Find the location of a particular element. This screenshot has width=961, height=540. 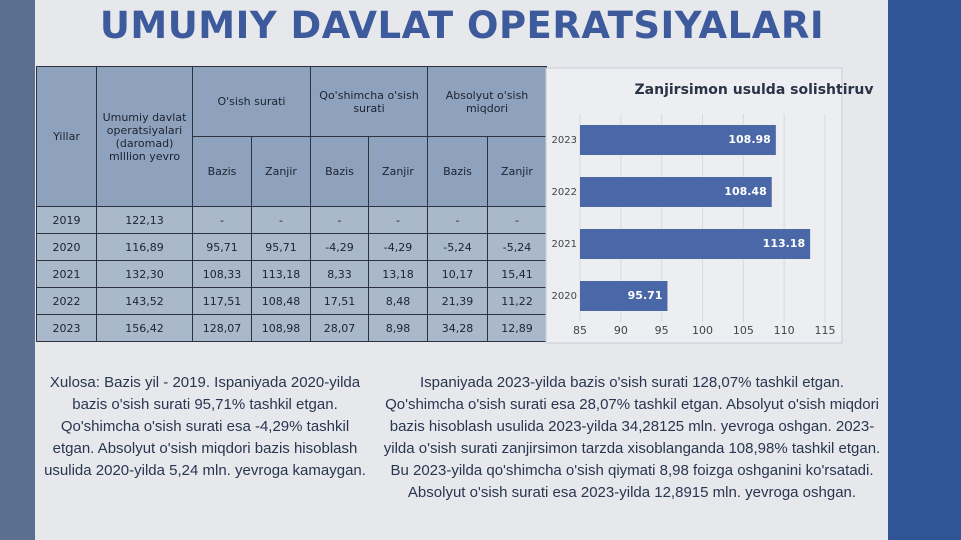

y-tick-label: 2021 is located at coordinates (564, 244).